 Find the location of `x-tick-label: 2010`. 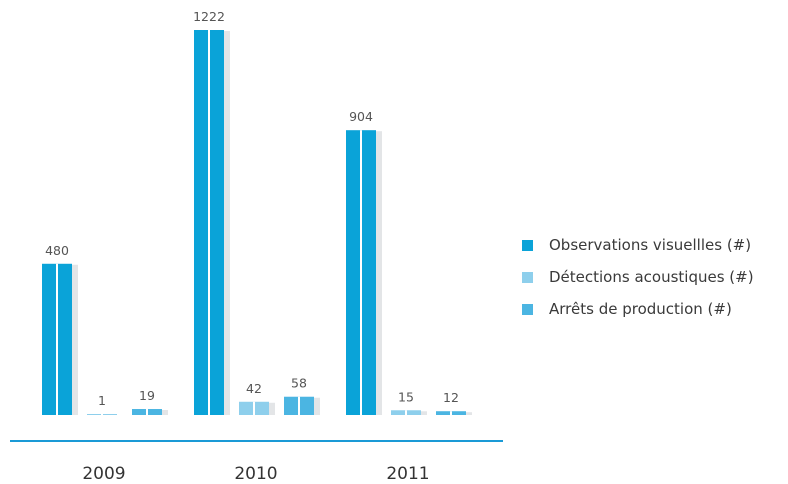

x-tick-label: 2010 is located at coordinates (255, 474).